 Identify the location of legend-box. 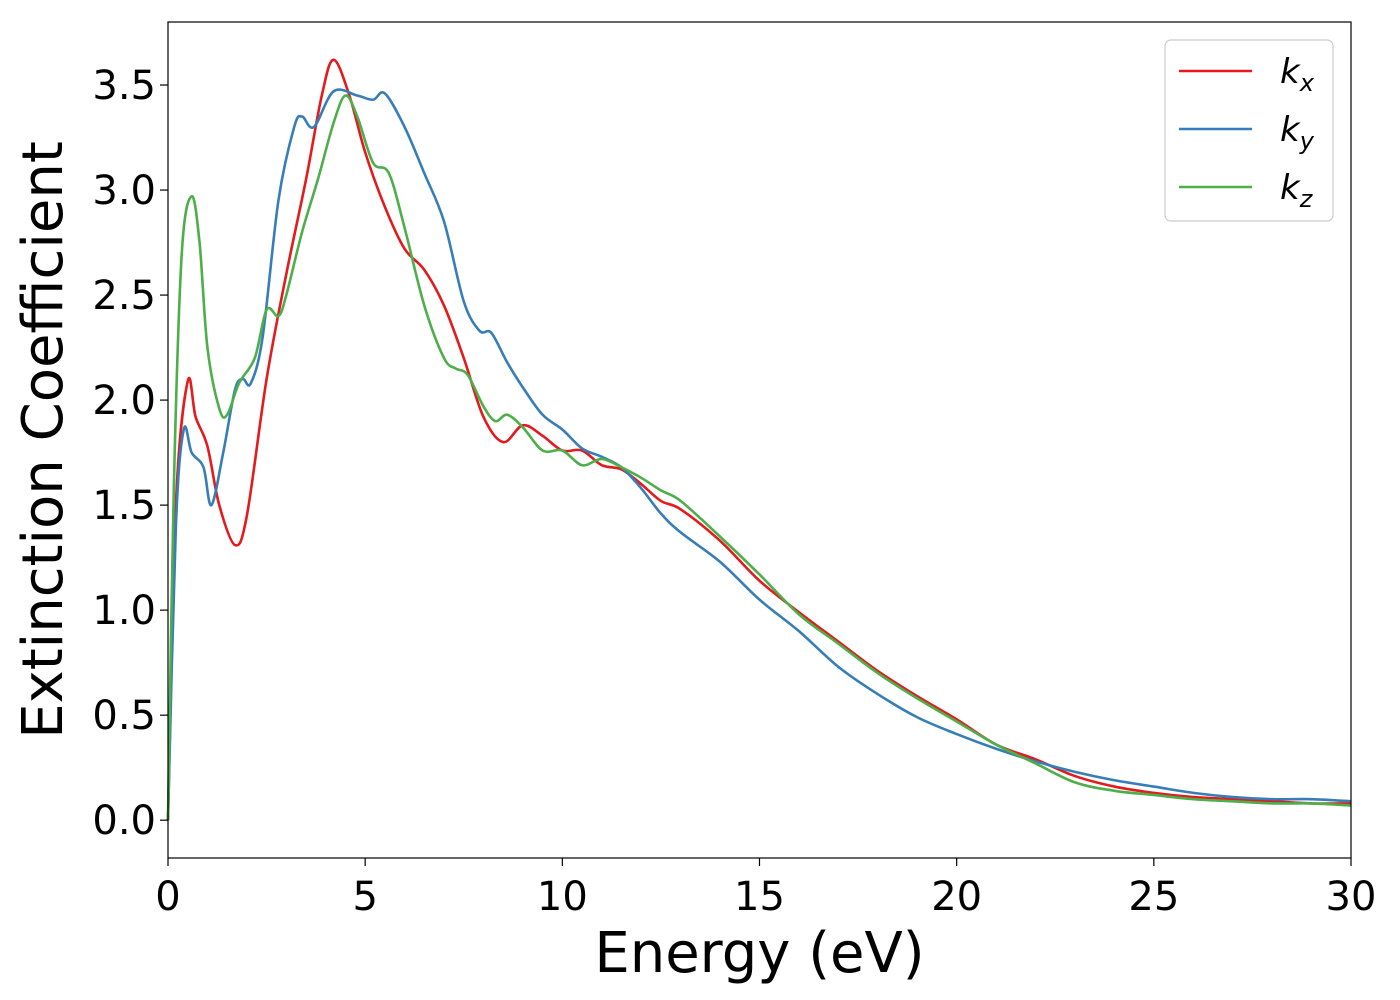
(1249, 130).